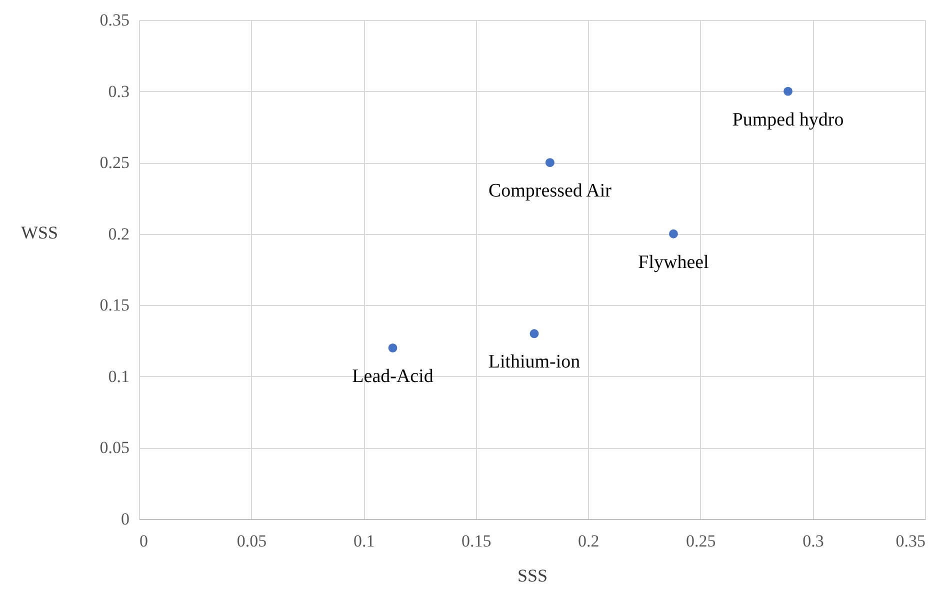  Describe the element at coordinates (532, 576) in the screenshot. I see `x-axis-title: SSS` at that location.